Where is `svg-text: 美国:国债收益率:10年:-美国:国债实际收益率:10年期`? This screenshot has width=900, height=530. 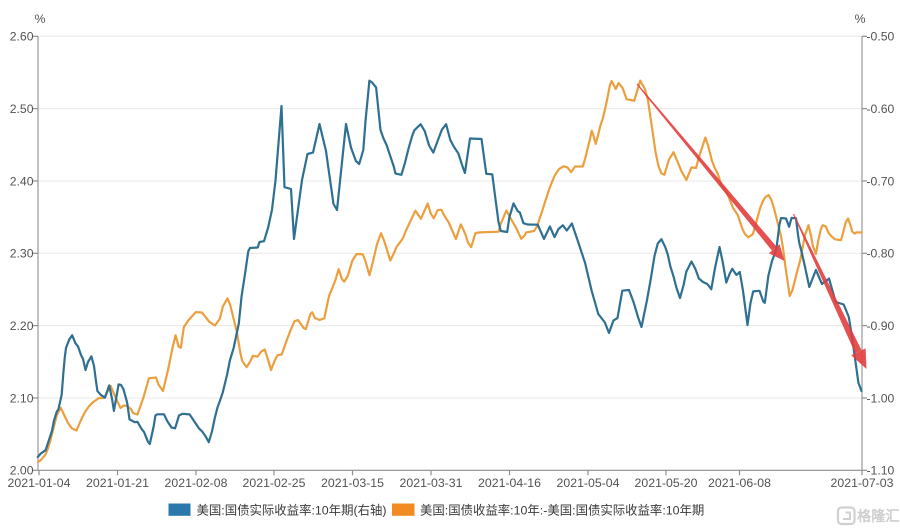 svg-text: 美国:国债收益率:10年:-美国:国债实际收益率:10年期 is located at coordinates (562, 510).